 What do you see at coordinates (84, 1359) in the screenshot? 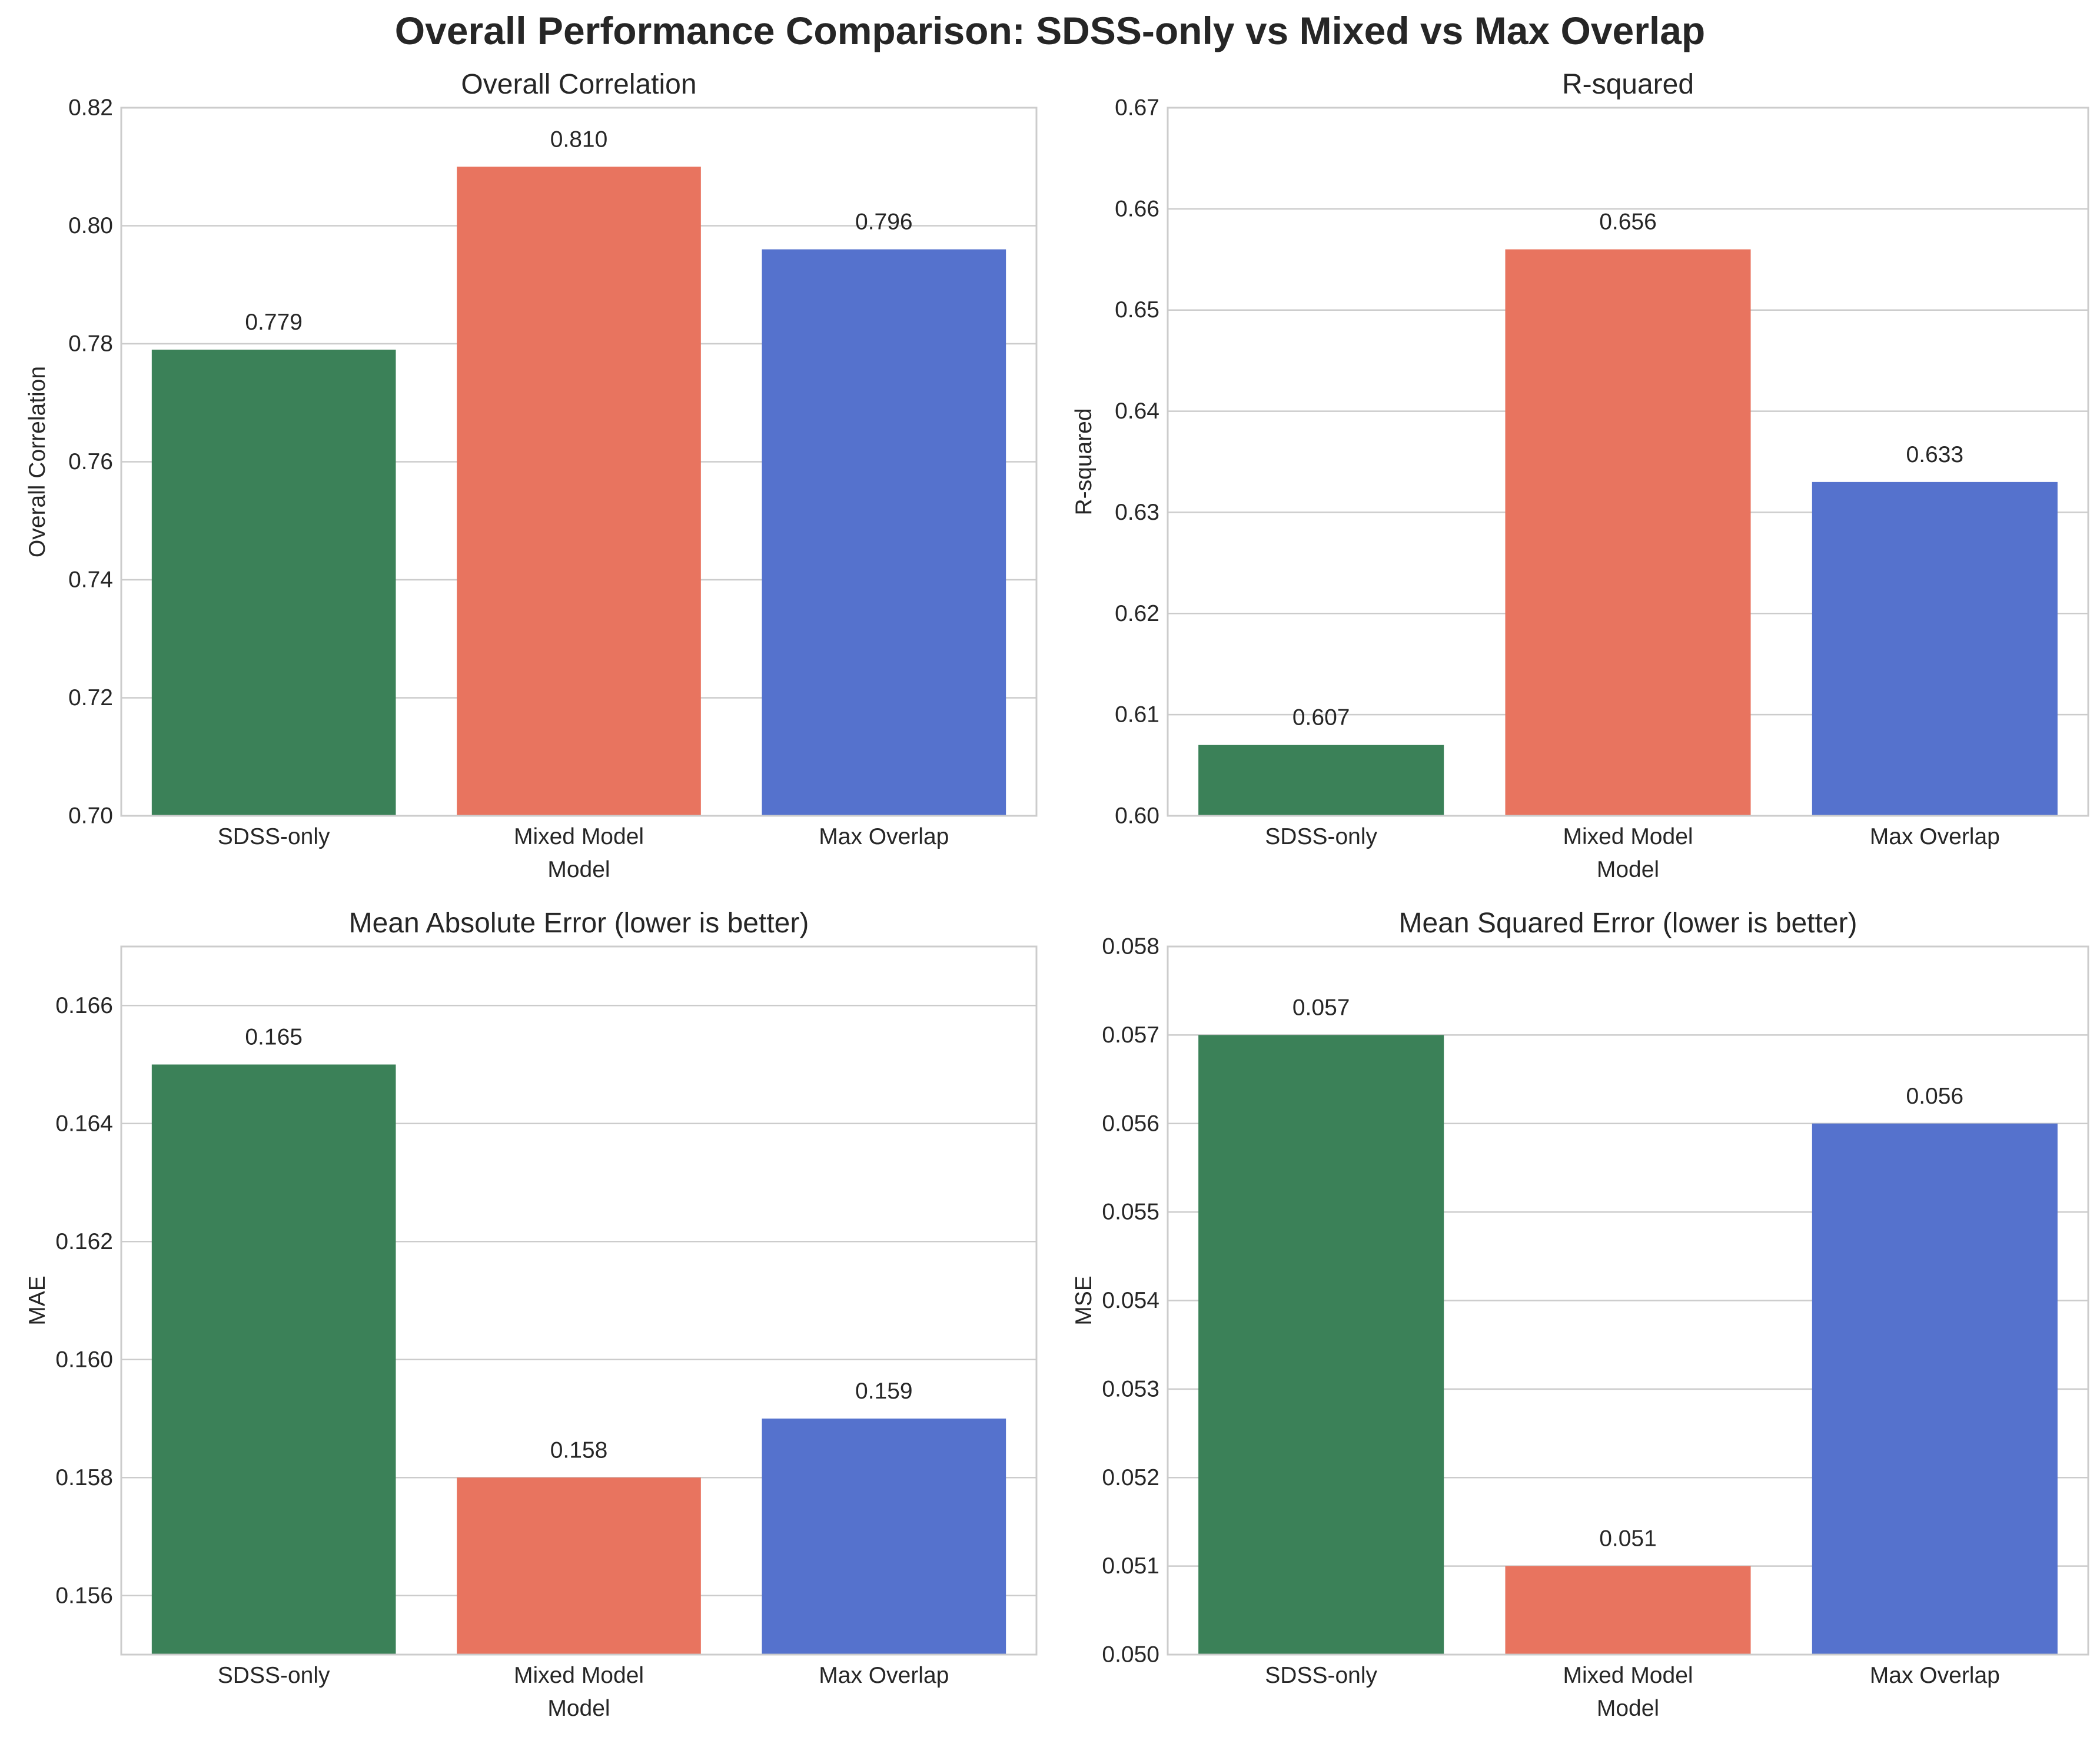
I see `panel-3-ytick-label: 0.160` at bounding box center [84, 1359].